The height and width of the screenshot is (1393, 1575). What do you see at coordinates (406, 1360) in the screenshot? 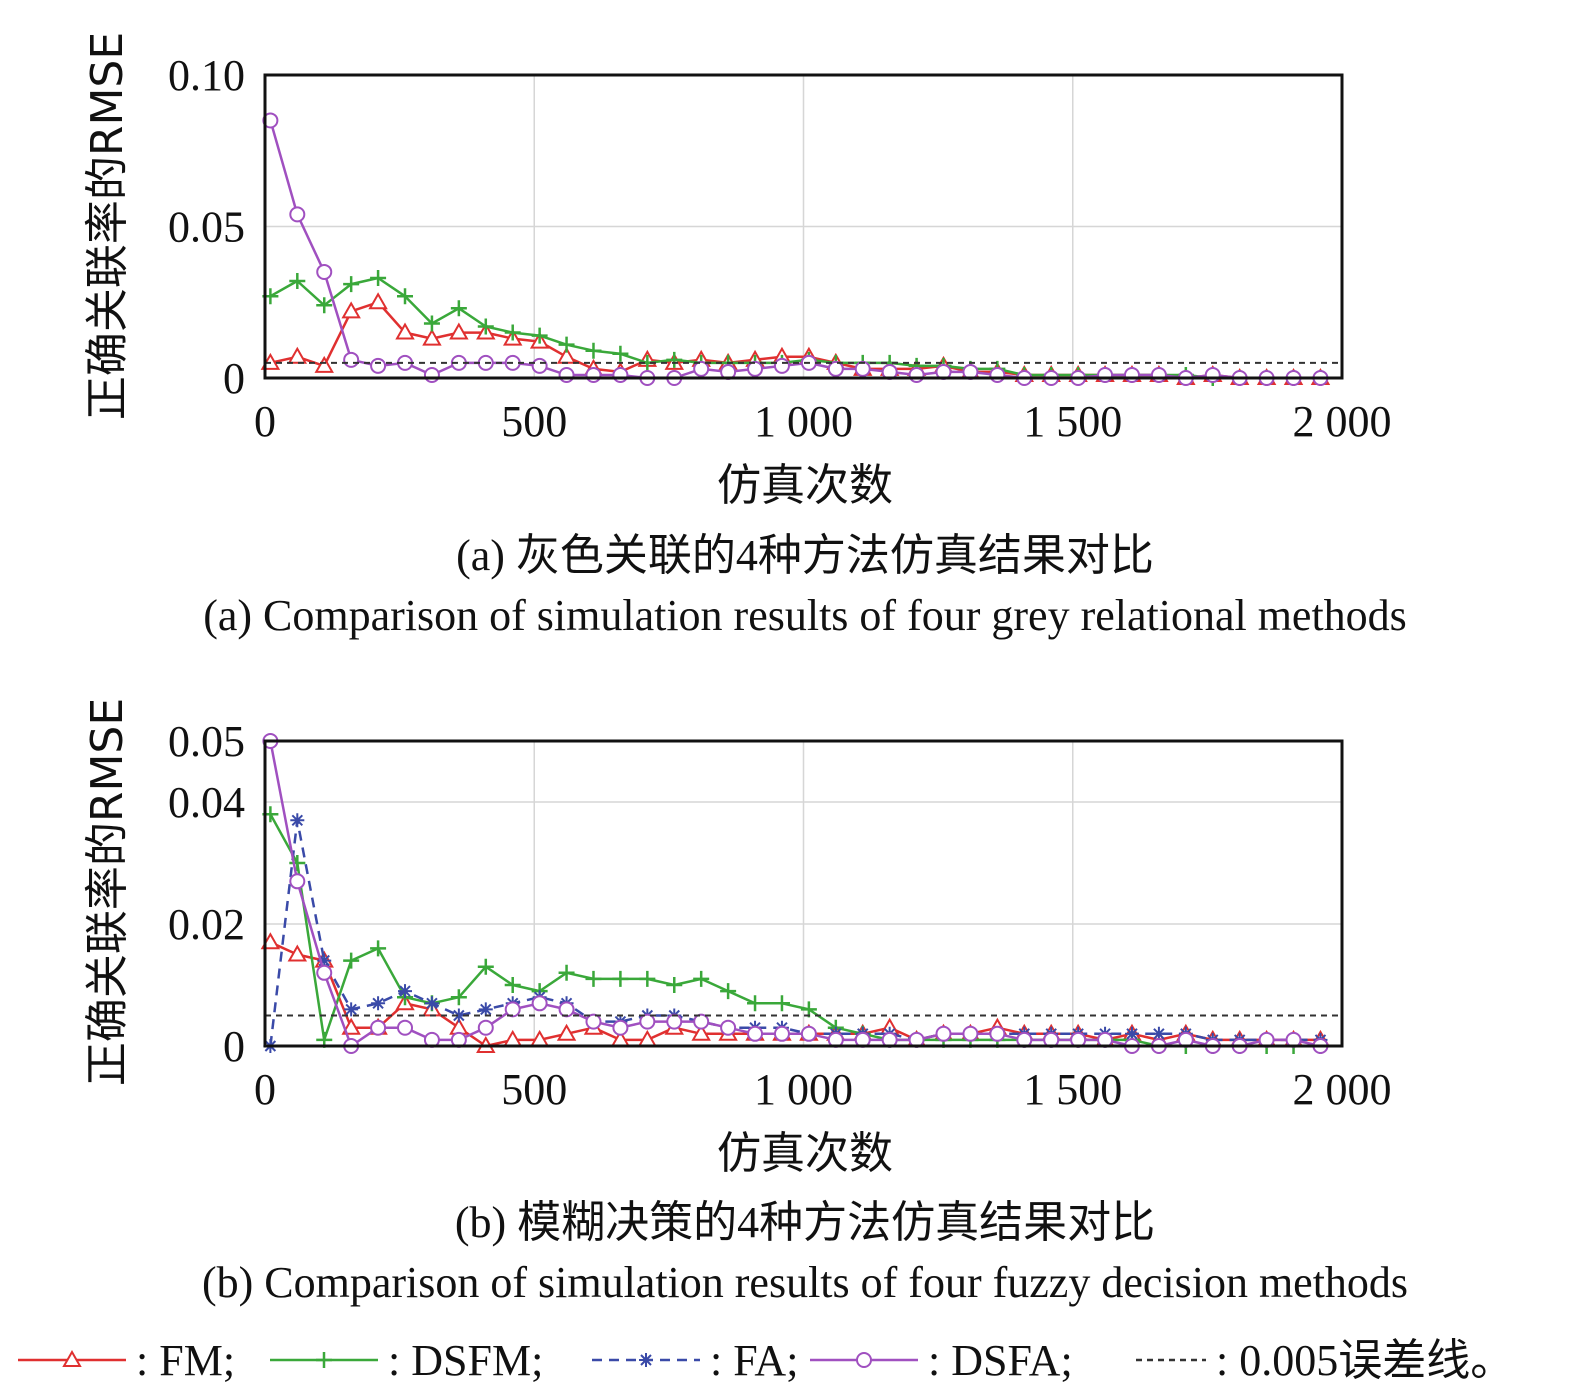
I see `legend-item-dsfm: : DSFM;` at bounding box center [406, 1360].